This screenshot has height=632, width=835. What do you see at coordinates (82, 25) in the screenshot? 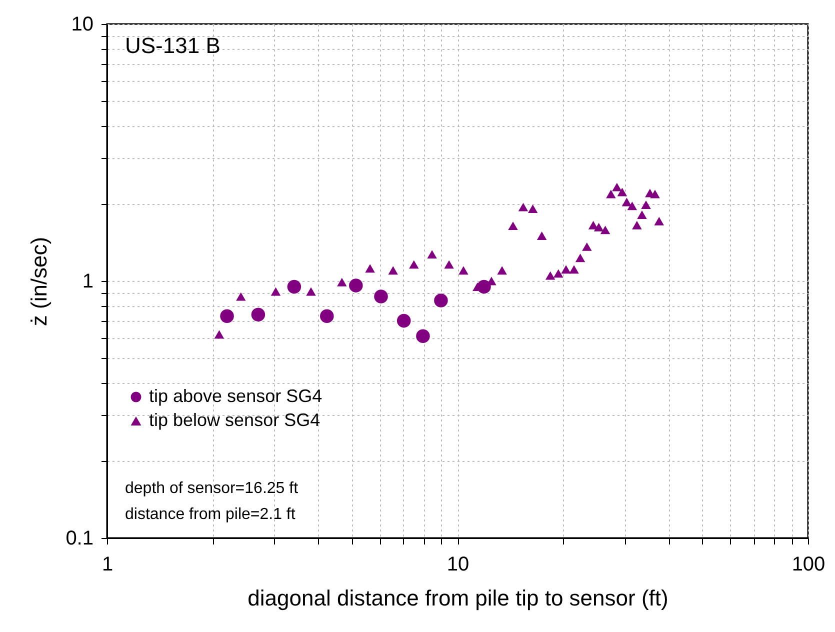
I see `y-tick-label: 10` at bounding box center [82, 25].